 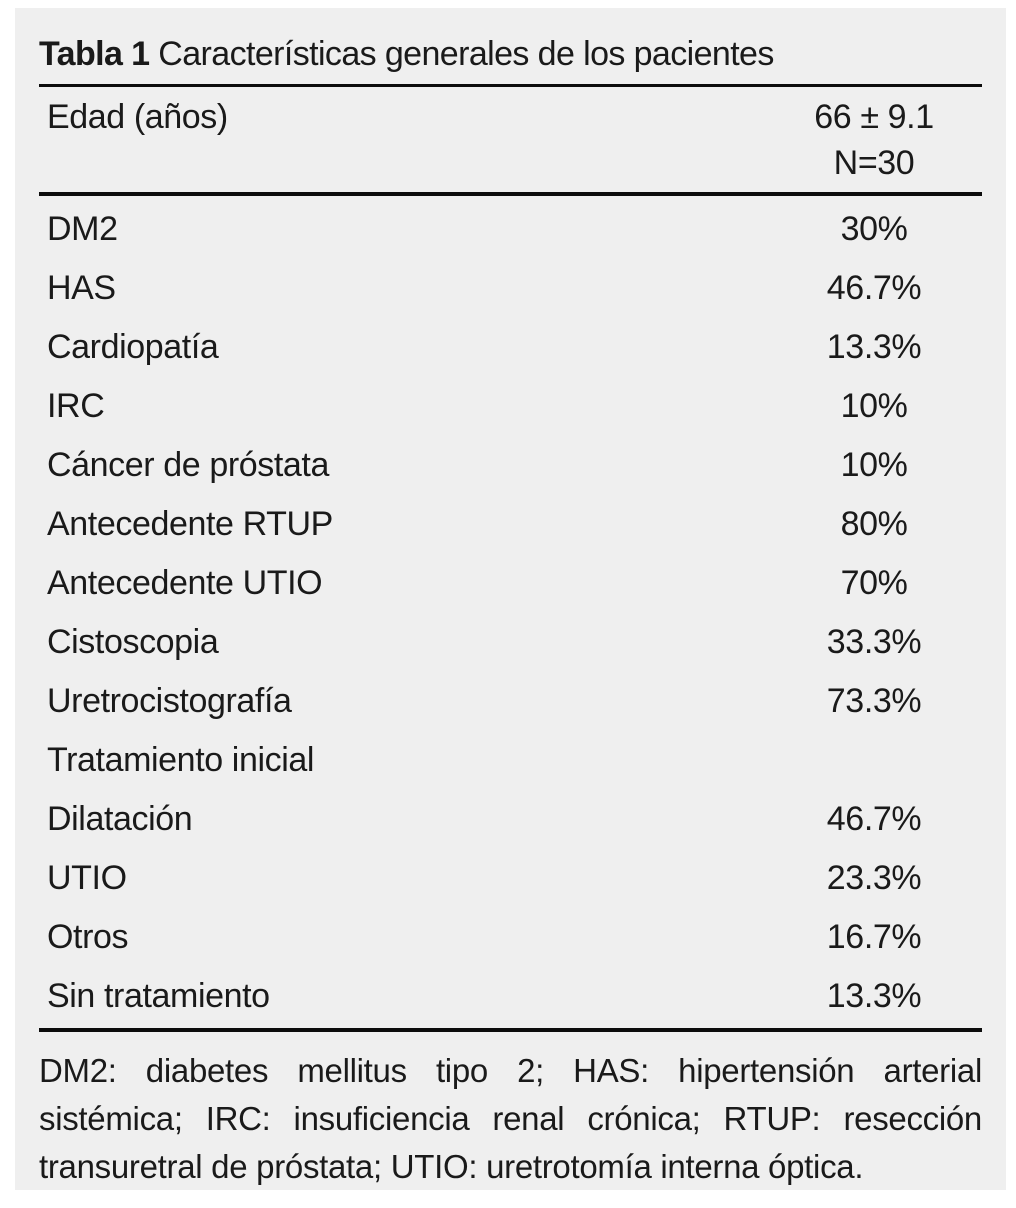 What do you see at coordinates (510, 524) in the screenshot?
I see `table-row: Antecedente RTUP 80%` at bounding box center [510, 524].